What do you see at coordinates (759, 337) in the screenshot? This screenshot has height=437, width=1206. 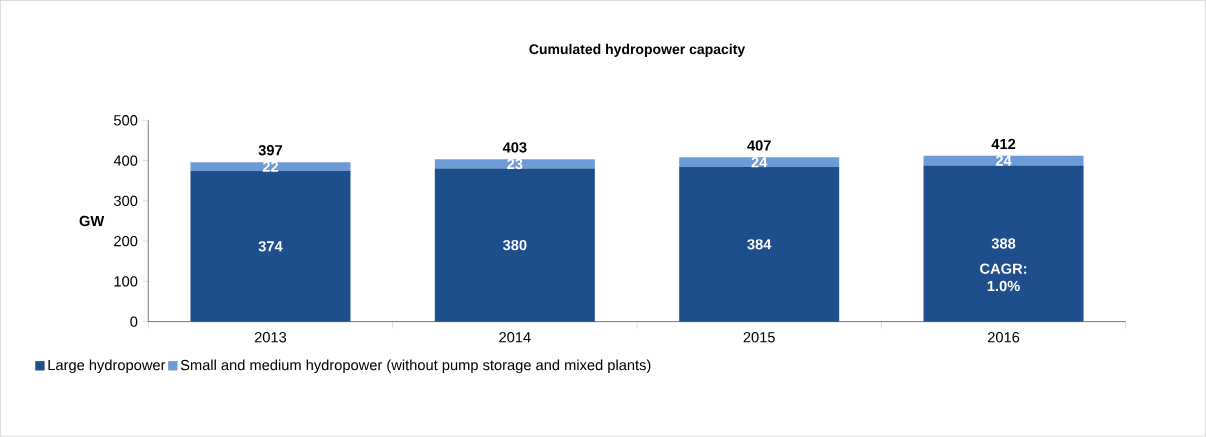 I see `x-tick-label: 2015` at bounding box center [759, 337].